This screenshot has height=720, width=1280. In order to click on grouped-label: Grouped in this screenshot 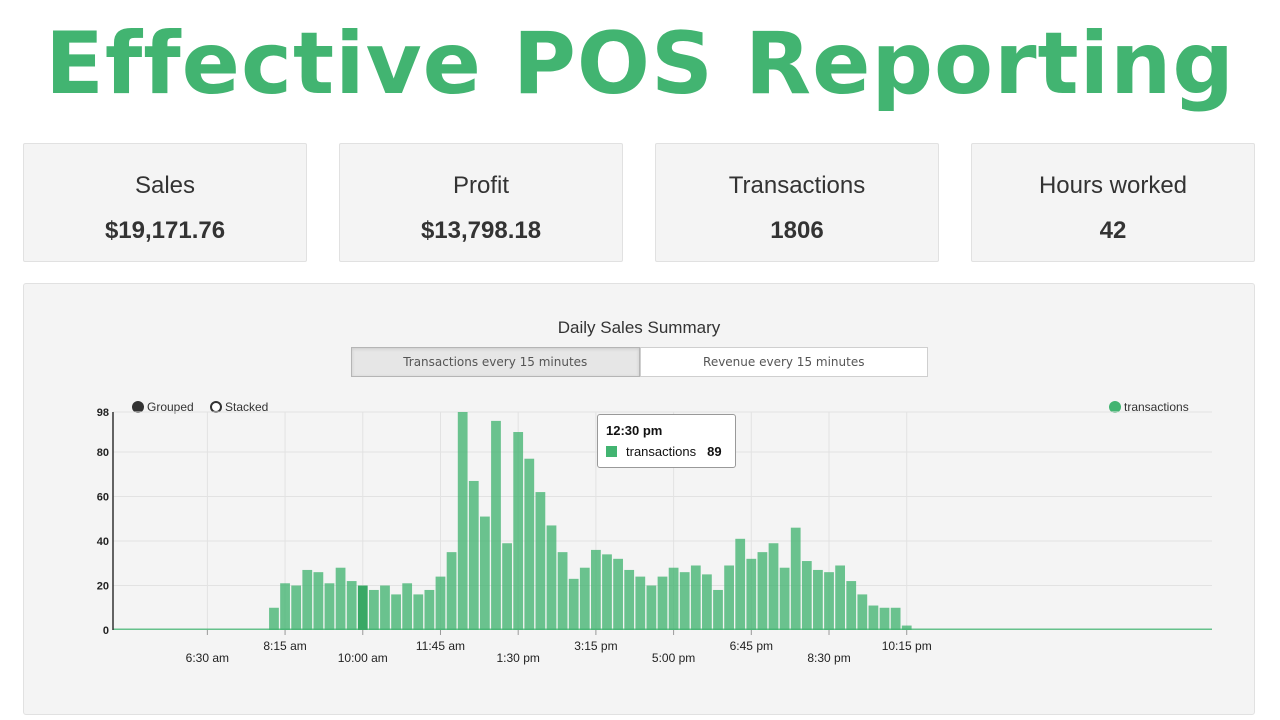, I will do `click(170, 407)`.